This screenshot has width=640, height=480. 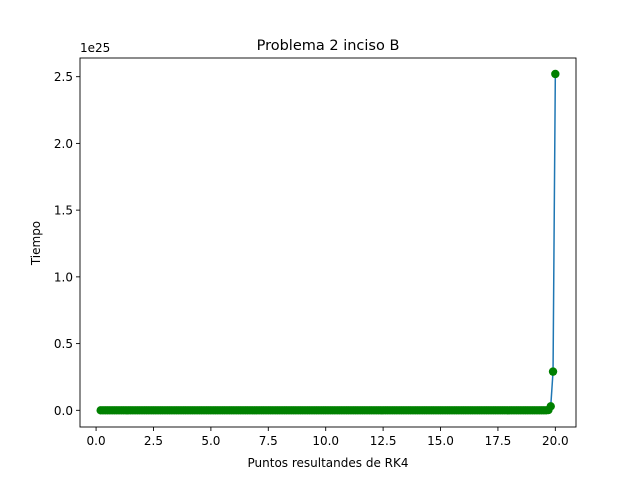 What do you see at coordinates (63, 277) in the screenshot?
I see `y-tick-label: 1.0` at bounding box center [63, 277].